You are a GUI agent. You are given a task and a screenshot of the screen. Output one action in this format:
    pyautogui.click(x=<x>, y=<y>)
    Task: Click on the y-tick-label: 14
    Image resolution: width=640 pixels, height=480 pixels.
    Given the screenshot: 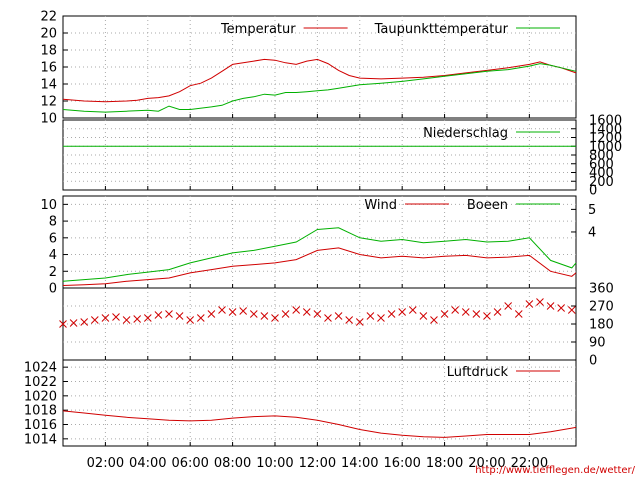 What is the action you would take?
    pyautogui.click(x=48, y=85)
    